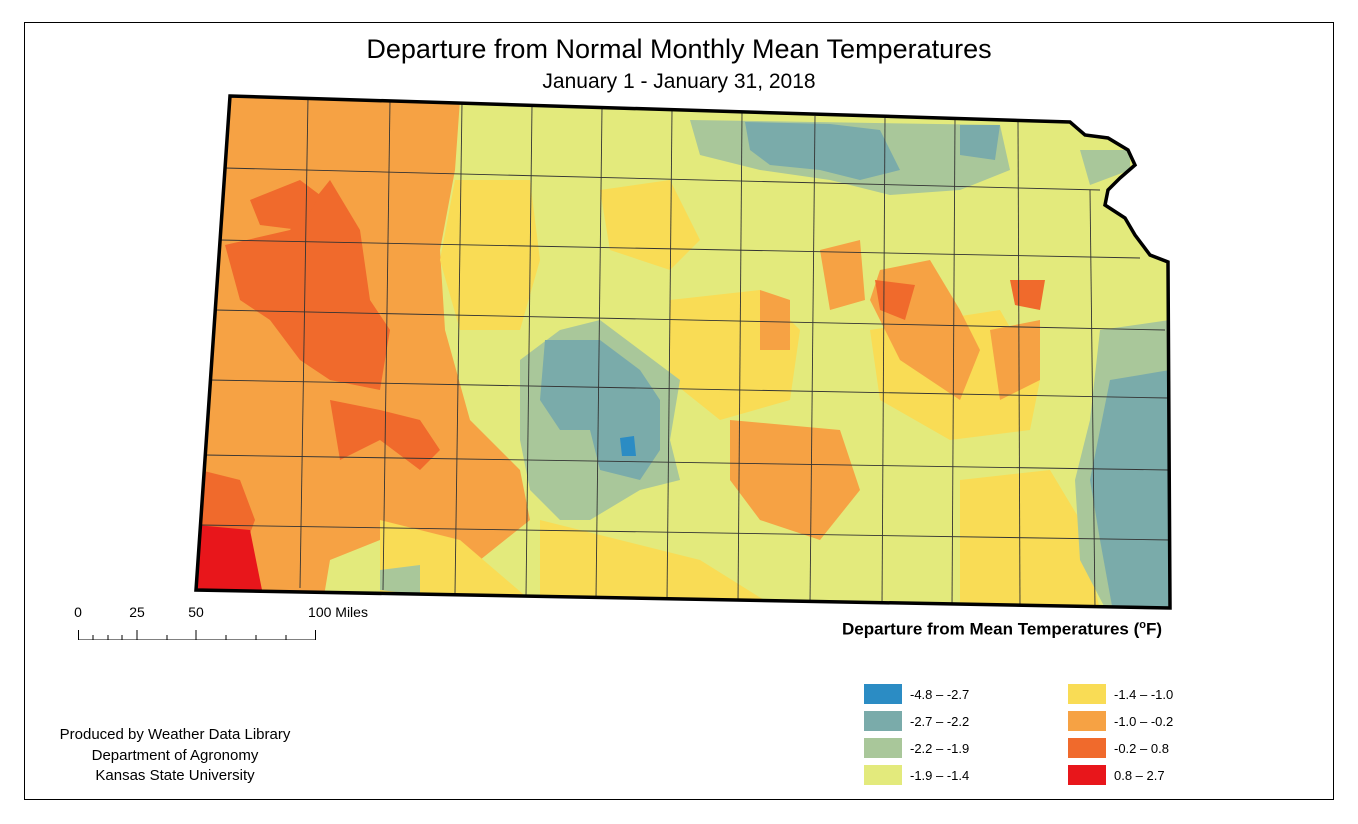 The height and width of the screenshot is (824, 1358). I want to click on legend-label: -4.8 – -2.7, so click(940, 694).